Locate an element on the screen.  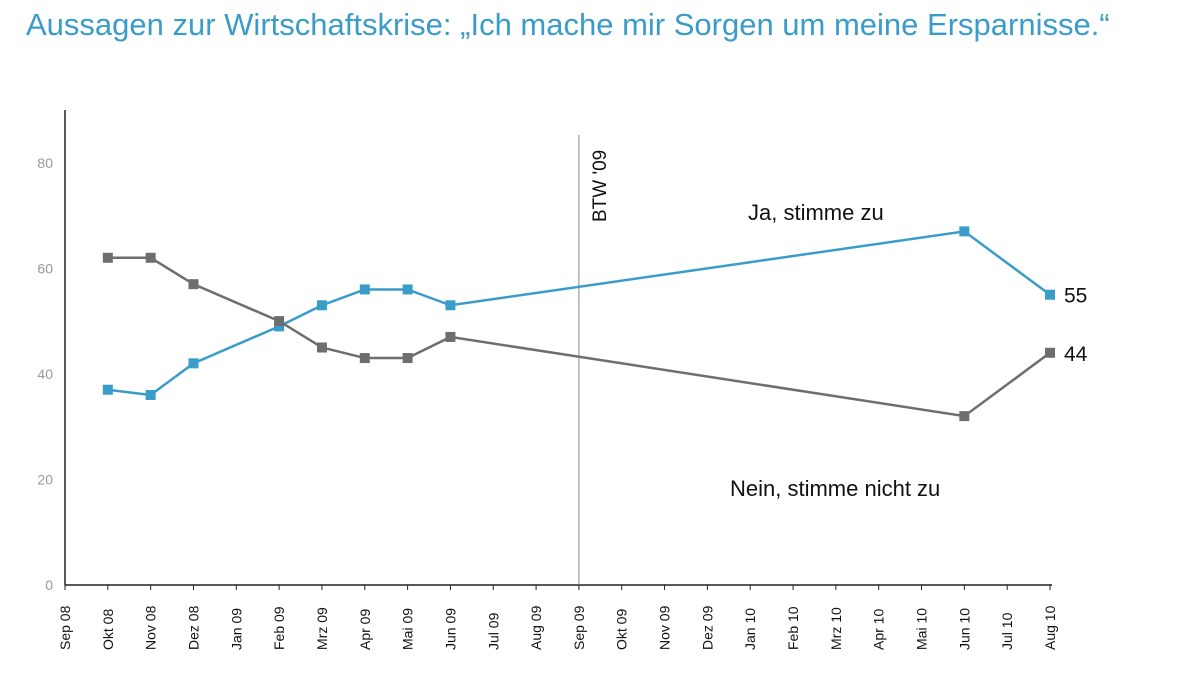
x-tick-label: Nov 08 is located at coordinates (151, 627).